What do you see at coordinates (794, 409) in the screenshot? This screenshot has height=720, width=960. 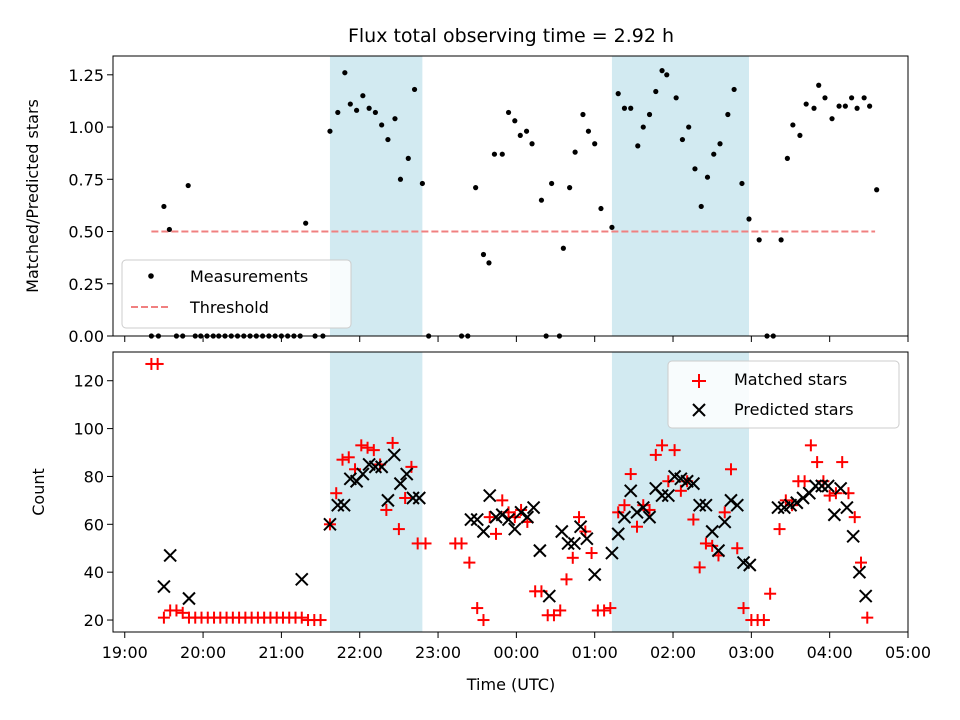 I see `legend-predicted-label: Predicted stars` at bounding box center [794, 409].